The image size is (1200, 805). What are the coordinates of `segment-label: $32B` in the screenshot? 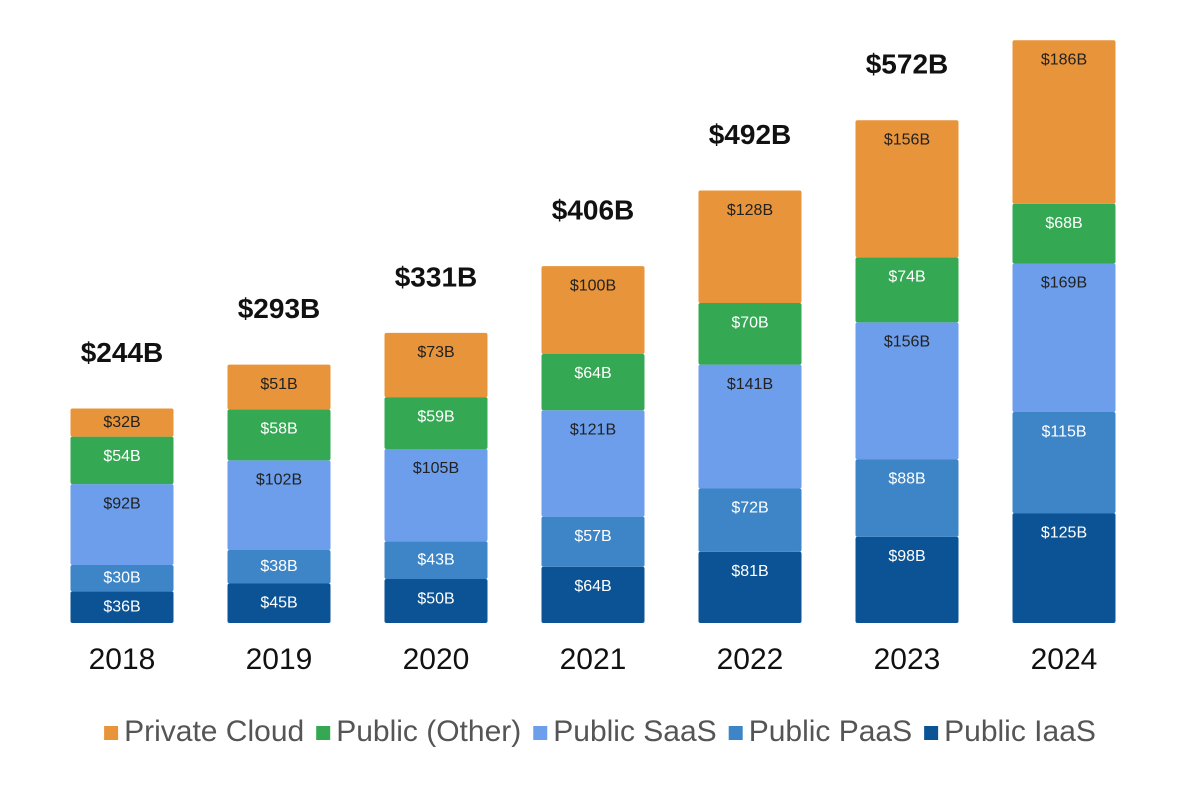 It's located at (121, 422).